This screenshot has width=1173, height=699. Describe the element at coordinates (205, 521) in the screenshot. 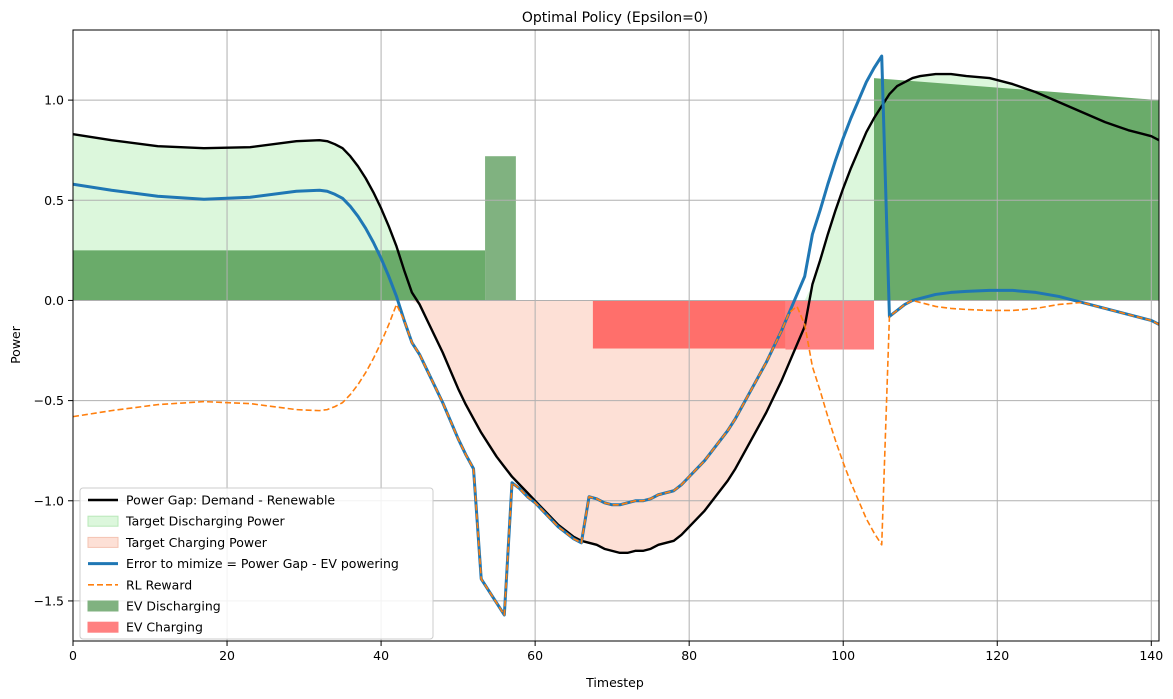

I see `legend-label: Target Discharging Power` at that location.